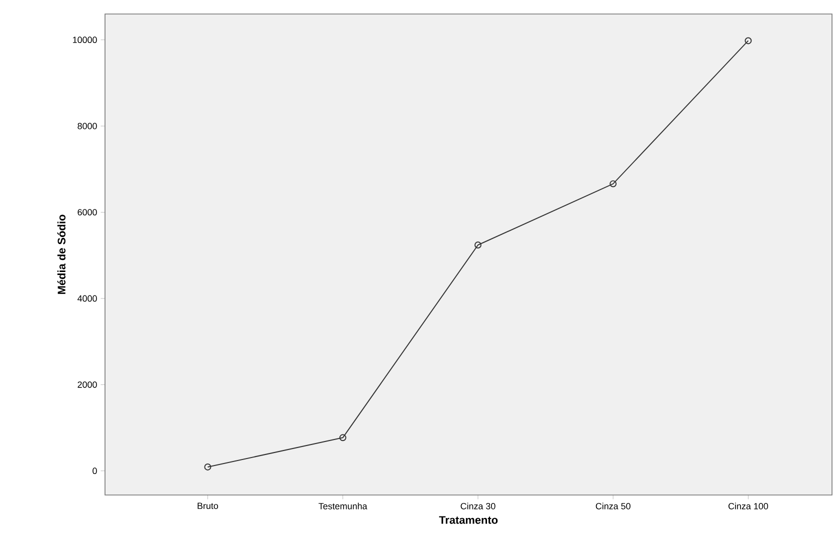 This screenshot has width=840, height=549. I want to click on x-tick-label: Cinza 50, so click(613, 506).